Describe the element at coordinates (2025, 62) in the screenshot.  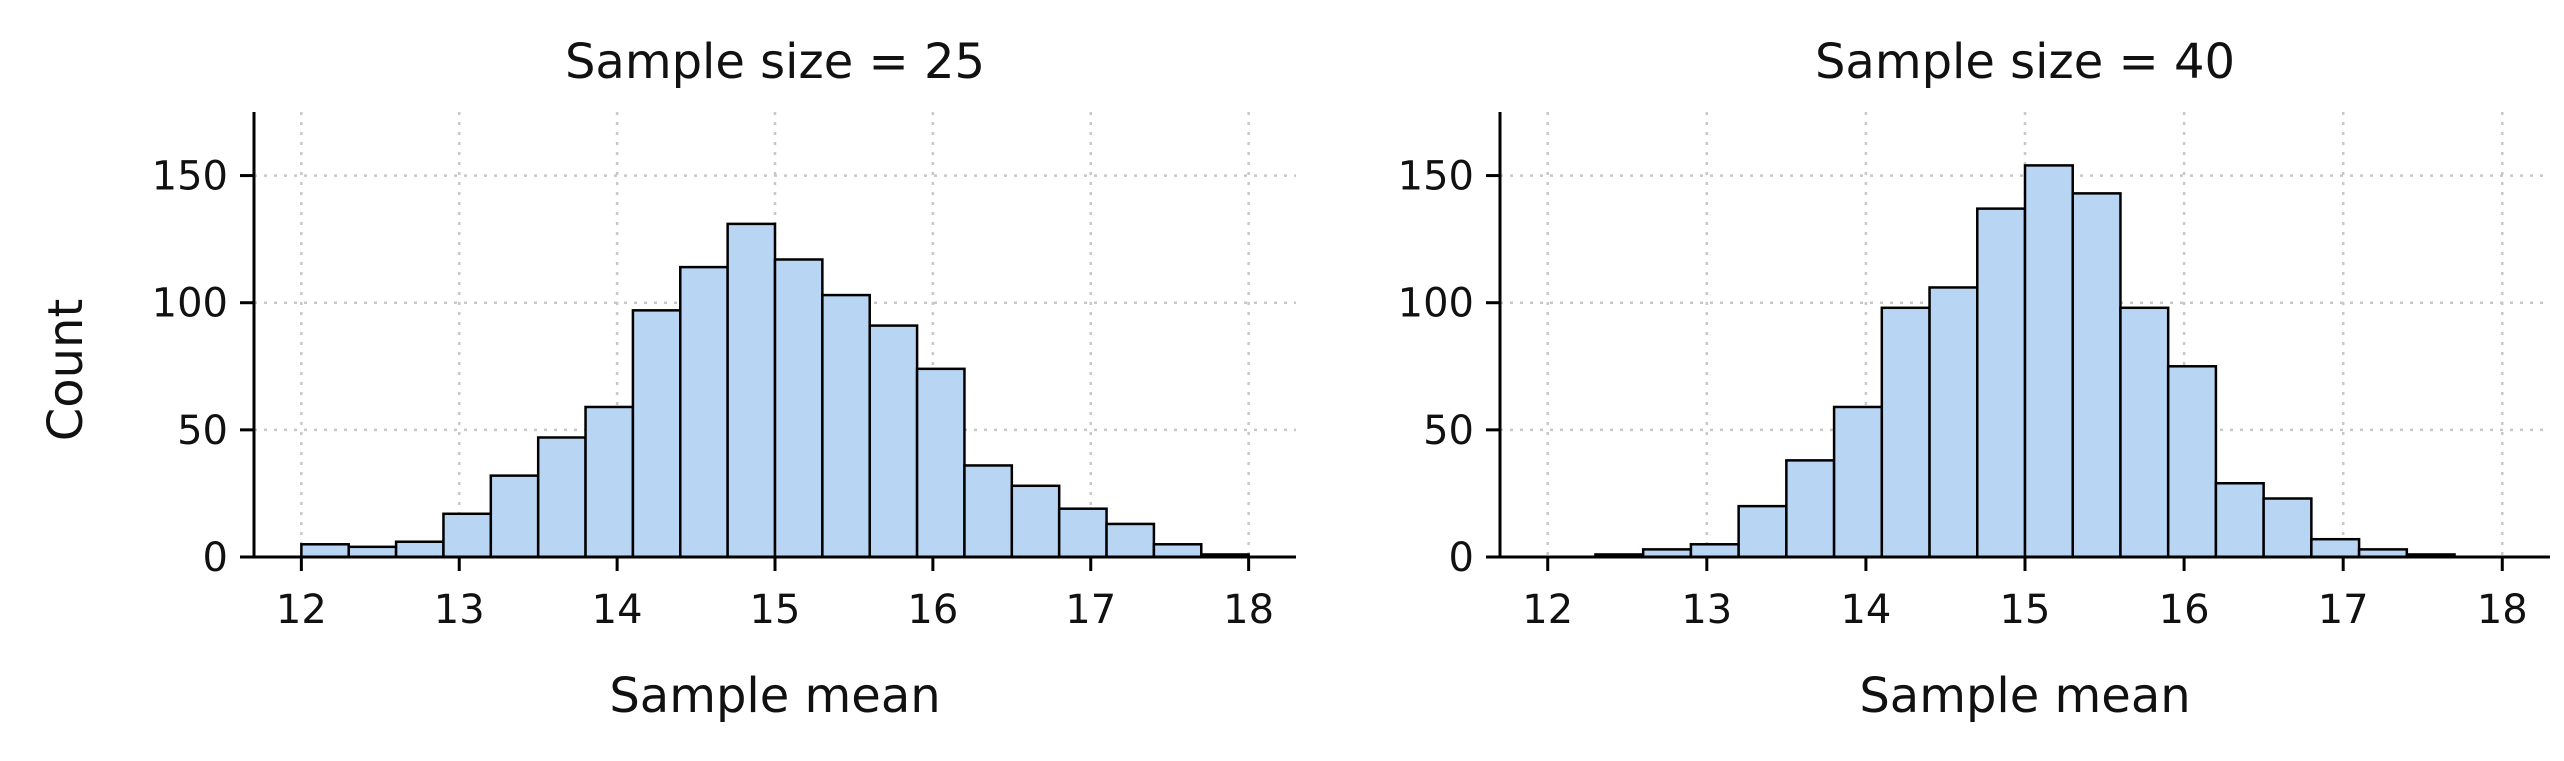
I see `panel-title: Sample size = 40` at that location.